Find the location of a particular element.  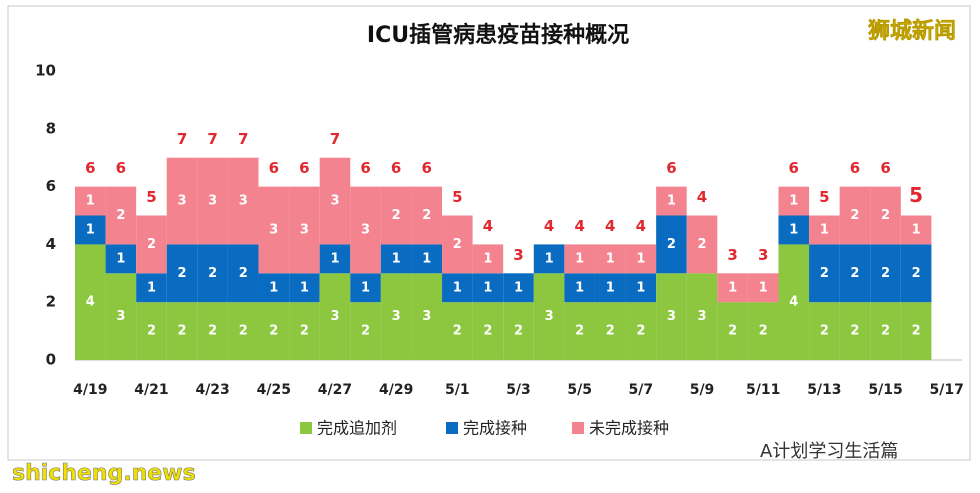

y-tick-label: 4 is located at coordinates (51, 244).